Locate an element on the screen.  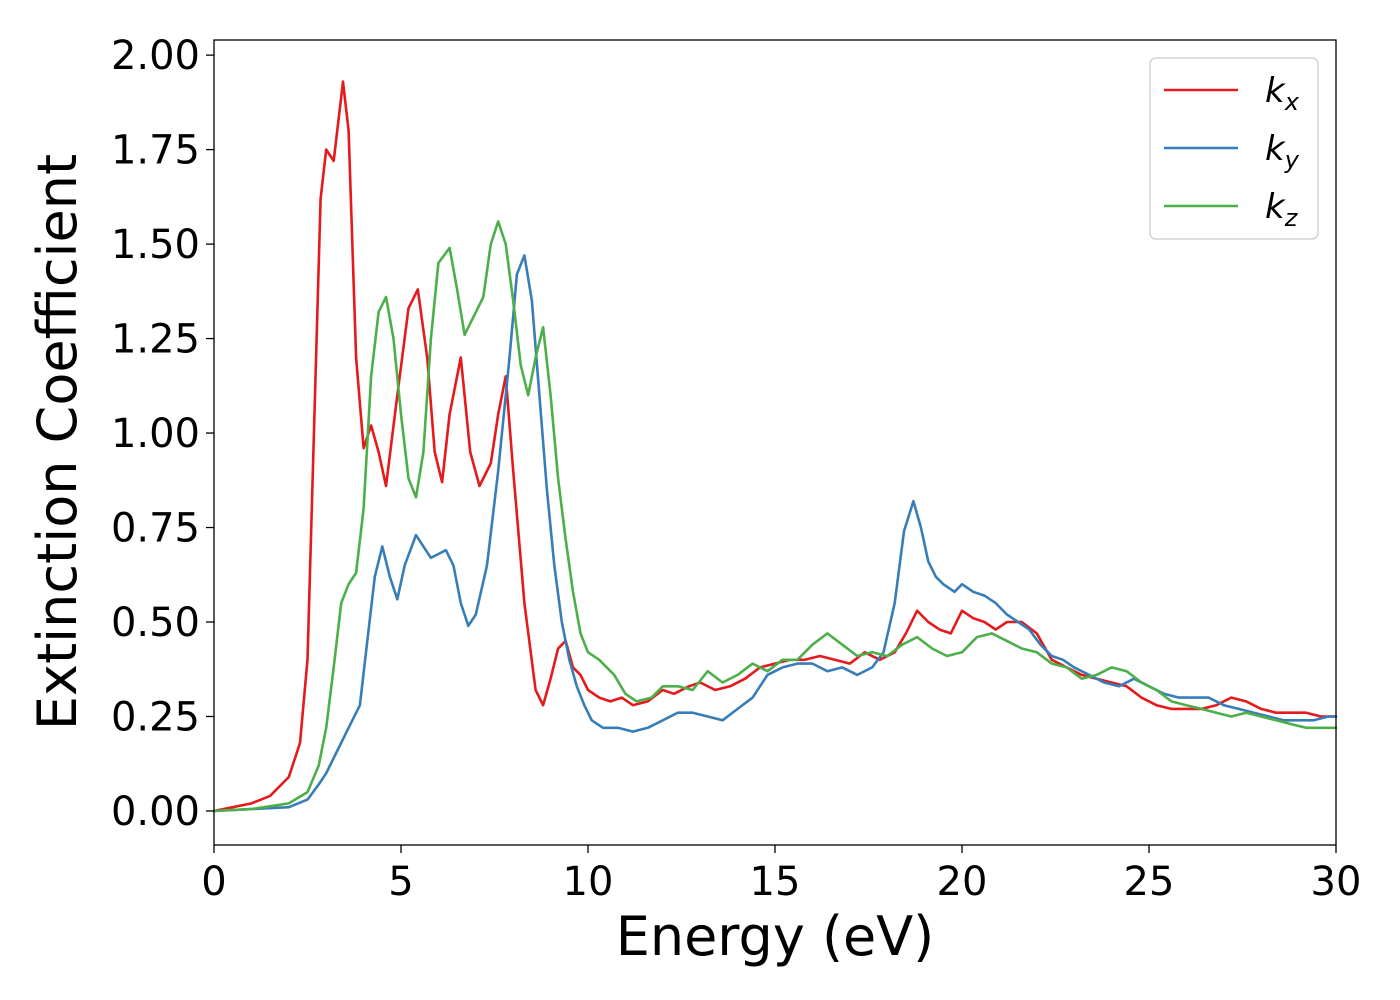
y-axis-title: Extinction Coefficient is located at coordinates (57, 442).